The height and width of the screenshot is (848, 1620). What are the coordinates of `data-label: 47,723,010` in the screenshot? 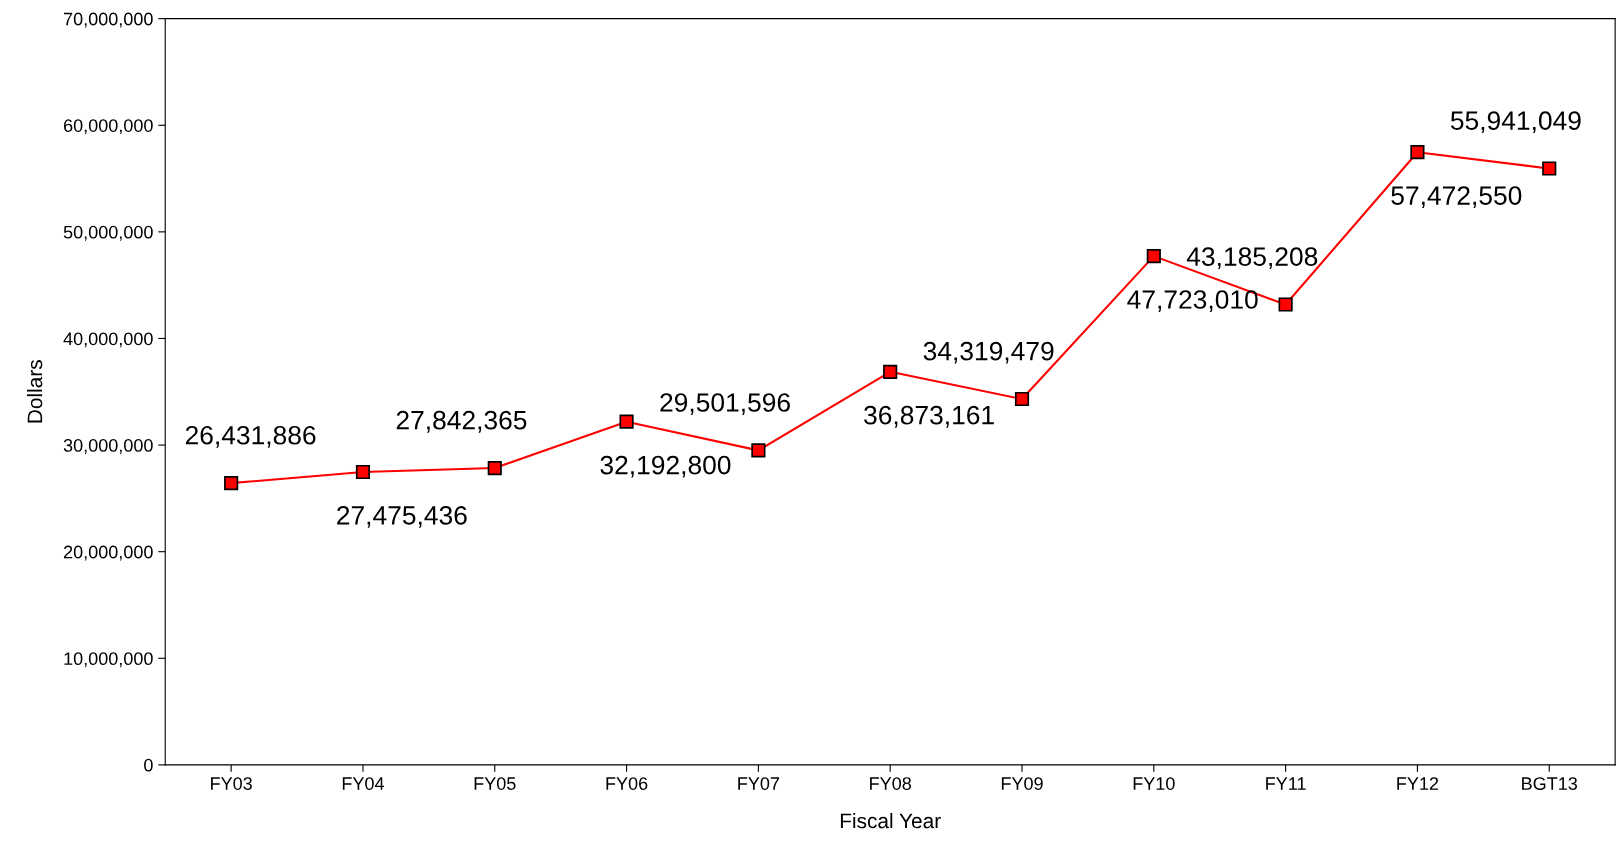 It's located at (1192, 301).